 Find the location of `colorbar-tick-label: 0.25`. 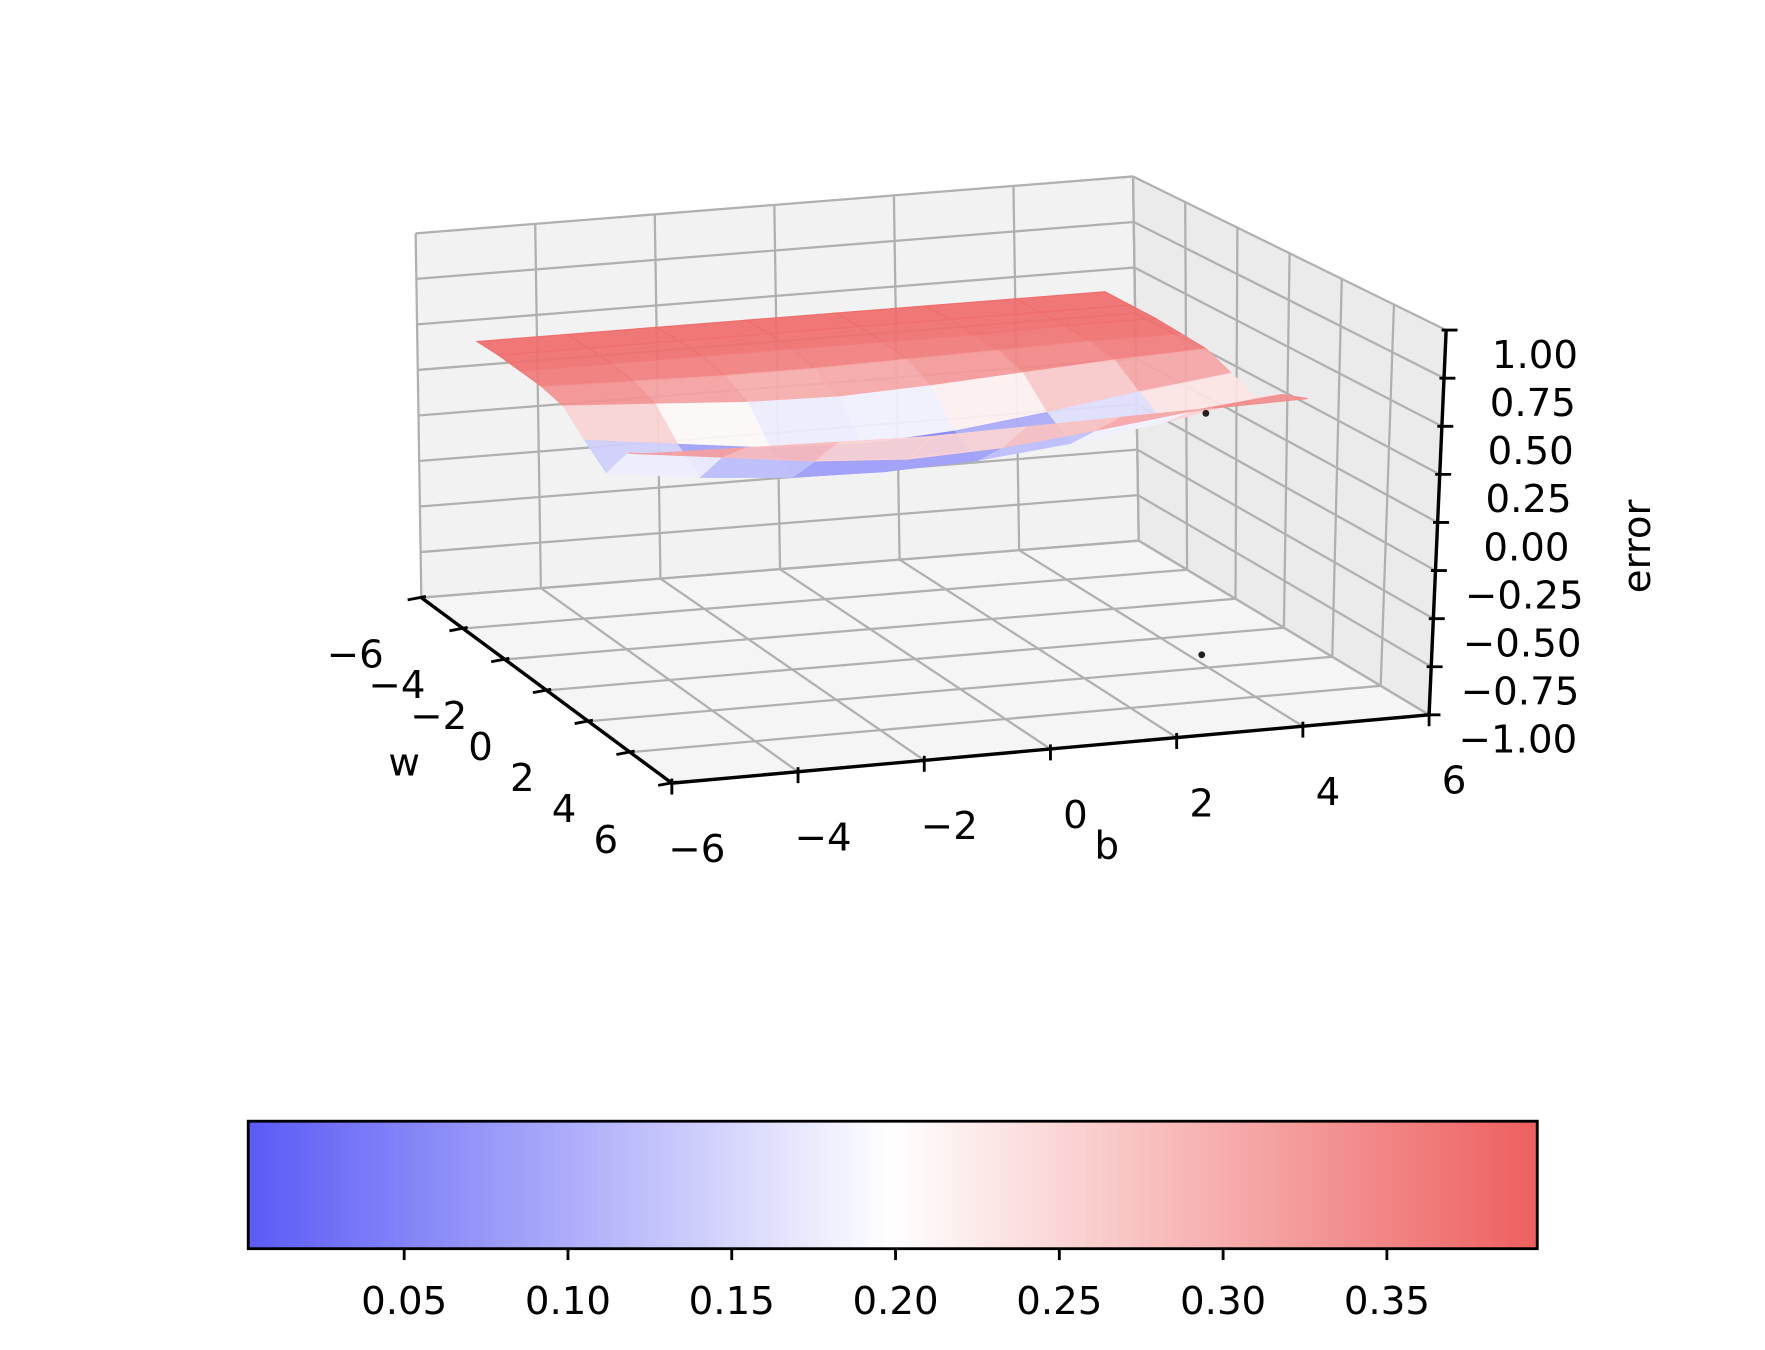

colorbar-tick-label: 0.25 is located at coordinates (1059, 1301).